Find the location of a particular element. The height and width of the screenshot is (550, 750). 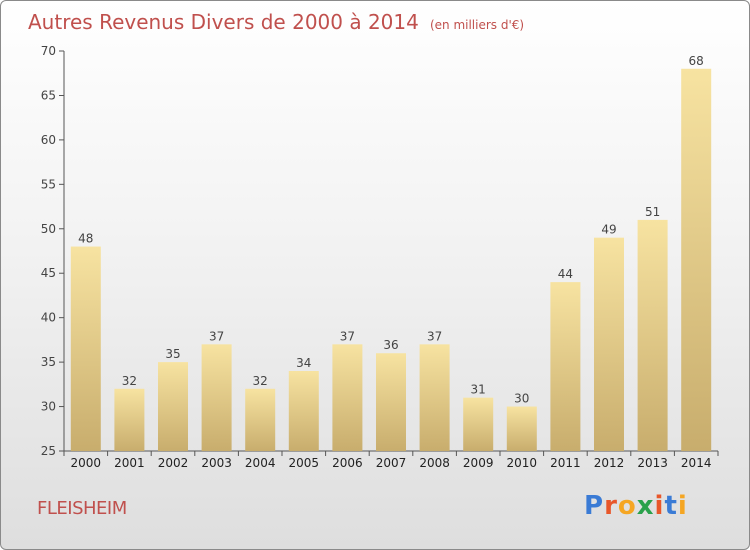

logo-letter: r is located at coordinates (611, 506).